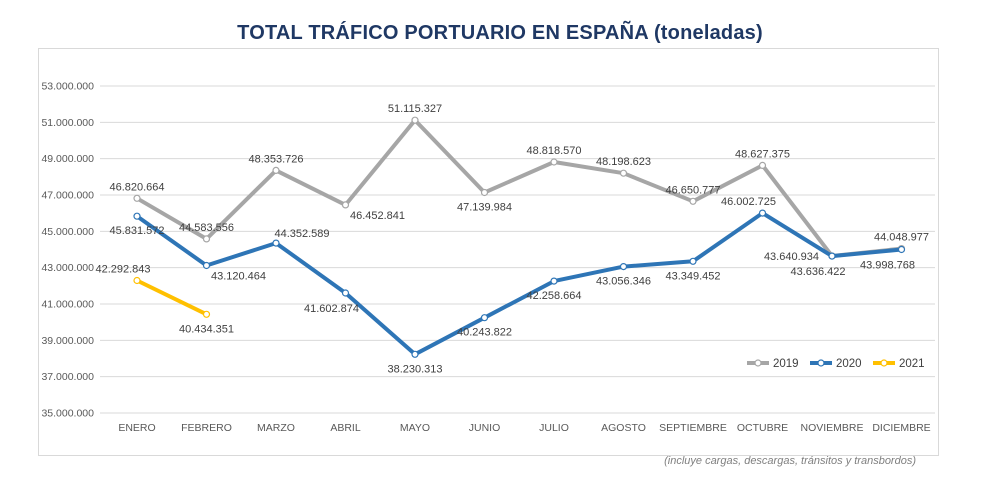 This screenshot has width=1000, height=500. What do you see at coordinates (553, 296) in the screenshot?
I see `data-label-2020: 42.258.664` at bounding box center [553, 296].